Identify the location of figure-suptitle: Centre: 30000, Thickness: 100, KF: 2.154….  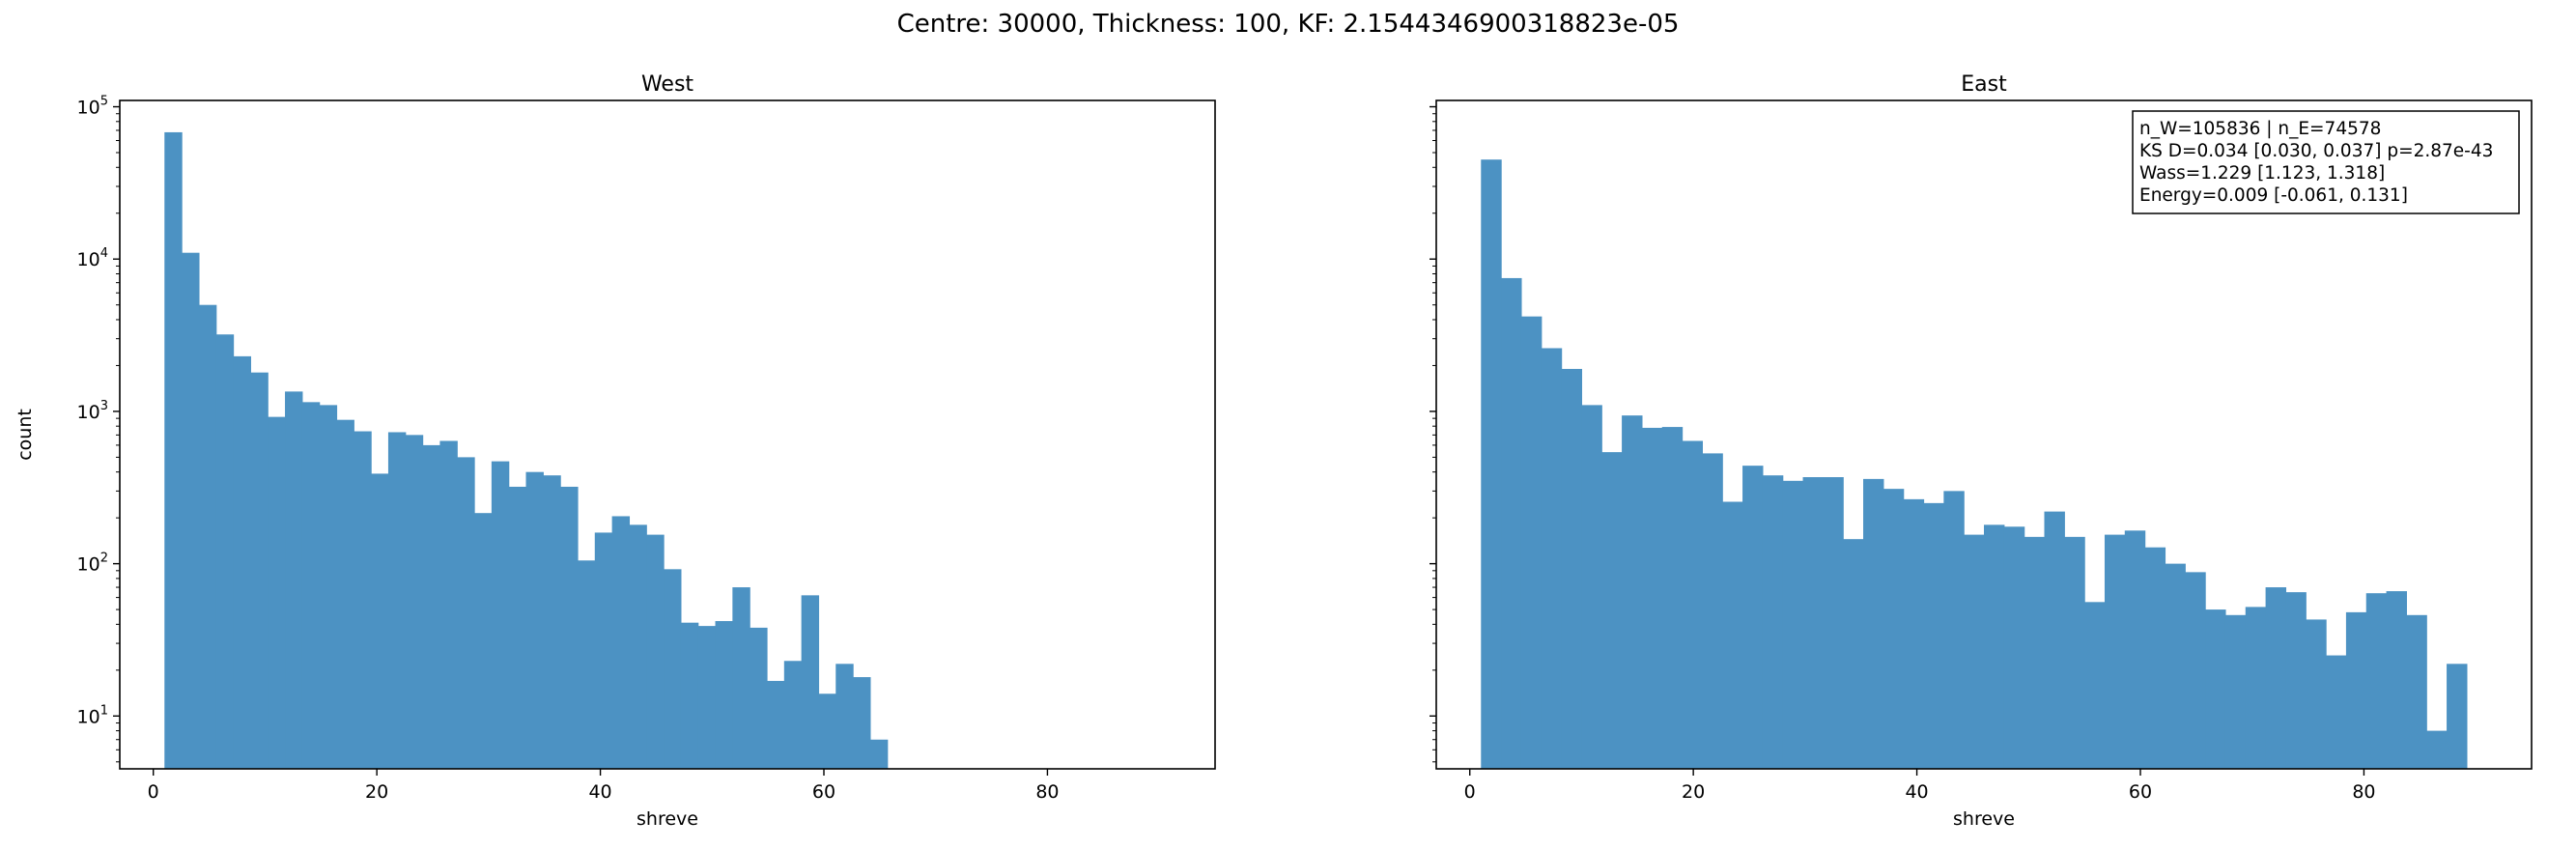
(1288, 24).